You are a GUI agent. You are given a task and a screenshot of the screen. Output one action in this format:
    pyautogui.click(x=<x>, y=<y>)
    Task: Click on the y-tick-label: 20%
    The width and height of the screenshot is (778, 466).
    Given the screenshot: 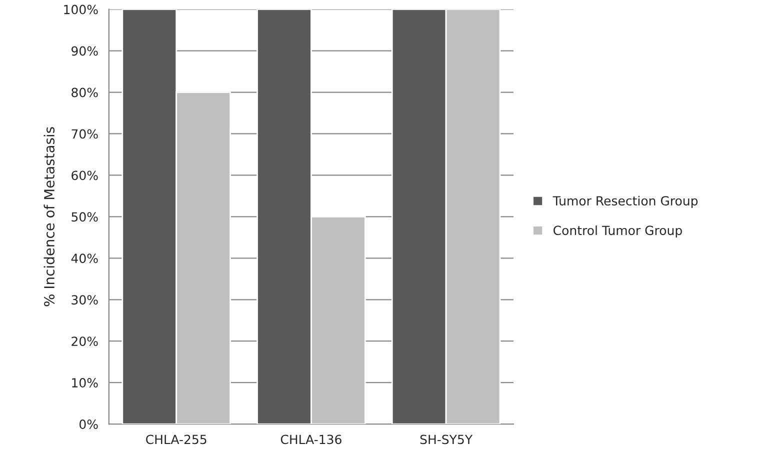 What is the action you would take?
    pyautogui.click(x=85, y=341)
    